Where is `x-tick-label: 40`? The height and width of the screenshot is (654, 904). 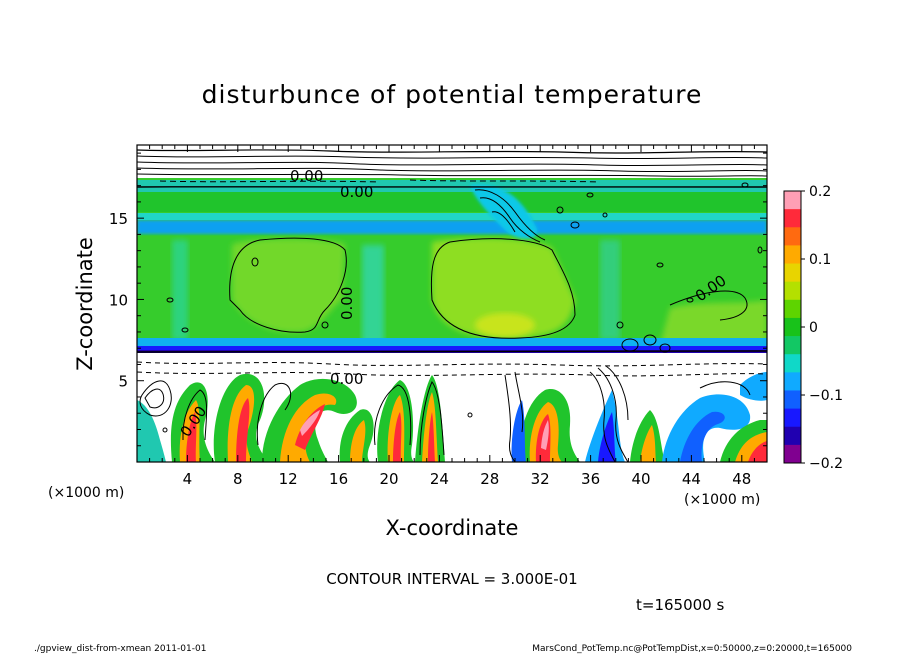 x-tick-label: 40 is located at coordinates (640, 479).